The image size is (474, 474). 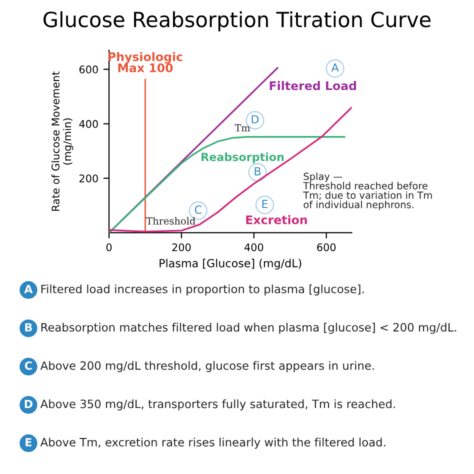 I want to click on x-tick-label: 400, so click(x=254, y=247).